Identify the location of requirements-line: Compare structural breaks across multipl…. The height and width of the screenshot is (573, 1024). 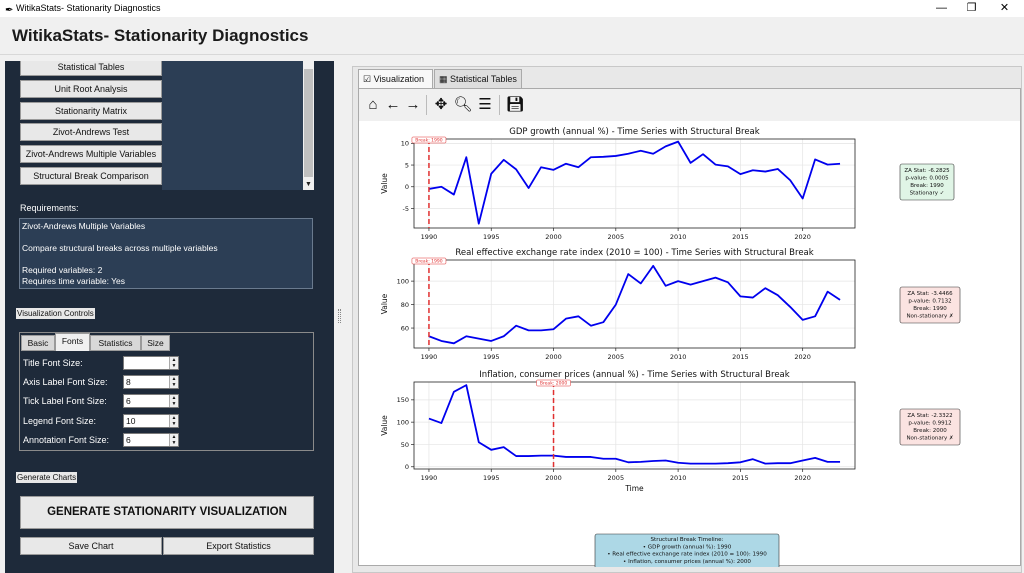
(120, 248).